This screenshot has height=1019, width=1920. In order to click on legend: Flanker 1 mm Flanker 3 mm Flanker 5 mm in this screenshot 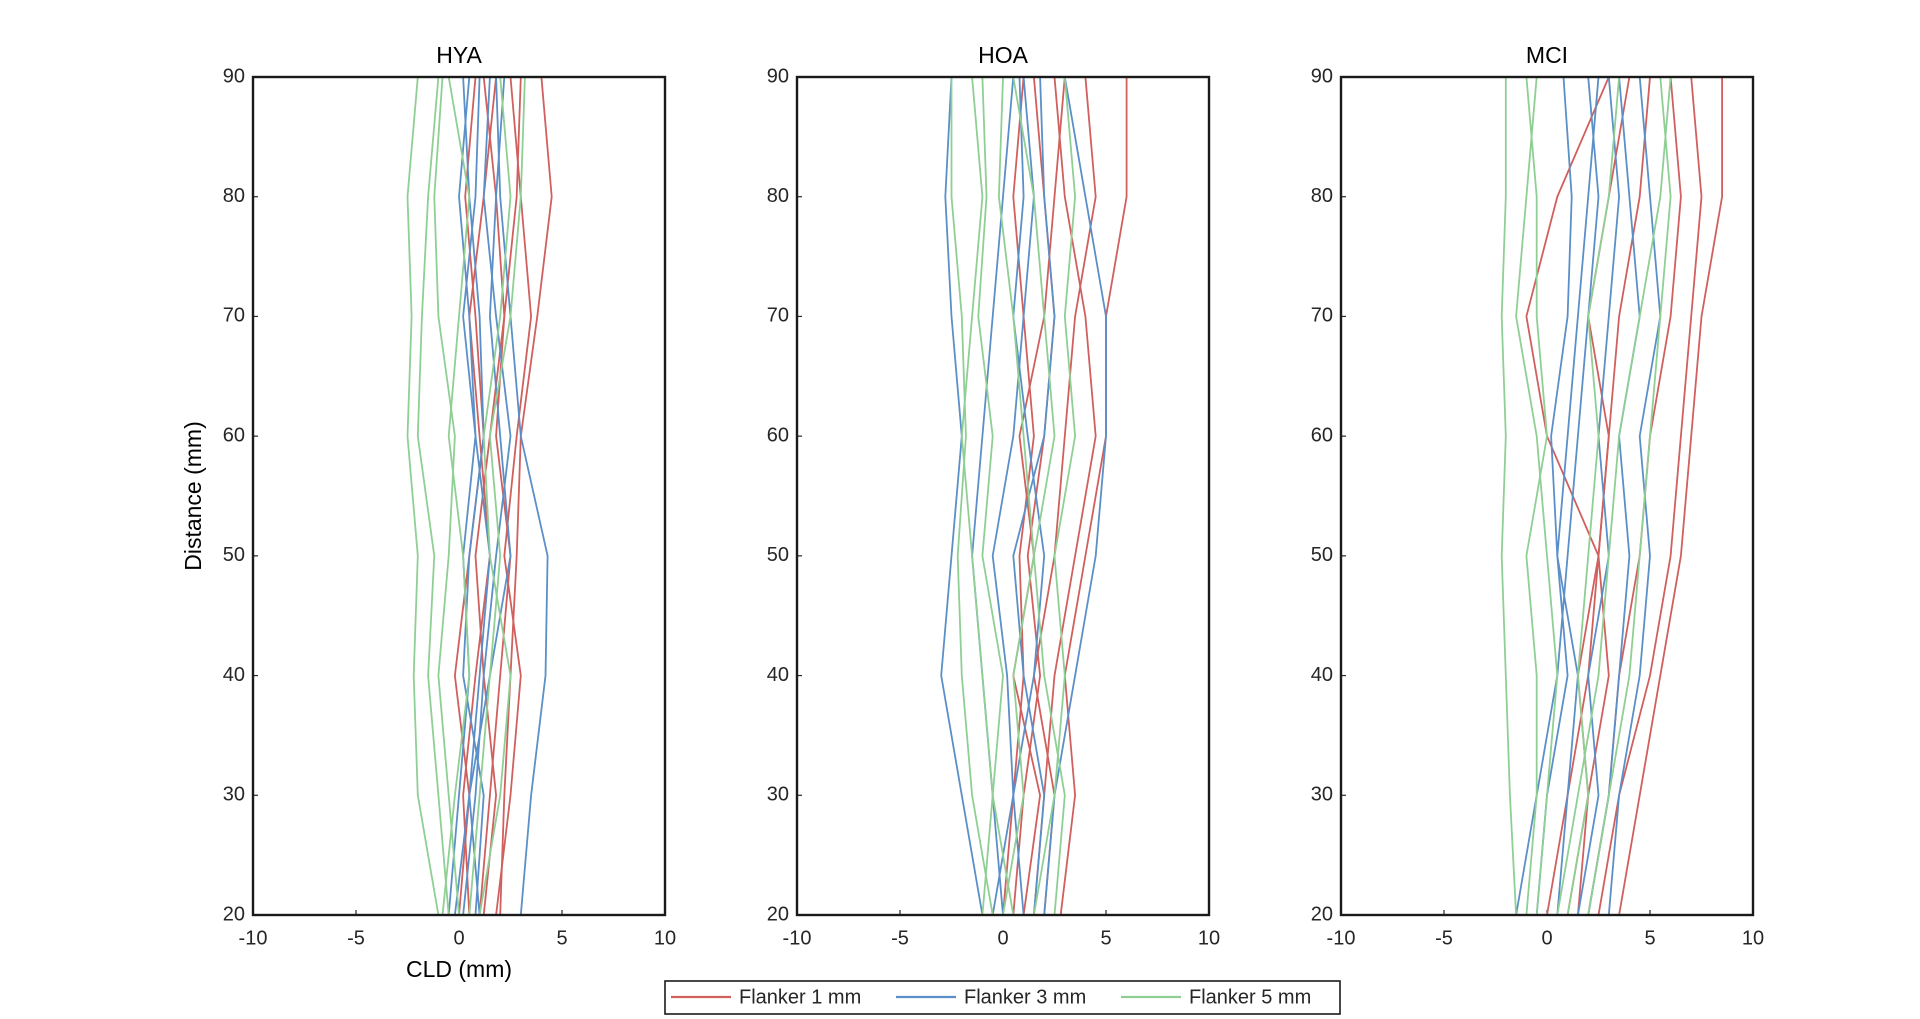, I will do `click(1002, 997)`.